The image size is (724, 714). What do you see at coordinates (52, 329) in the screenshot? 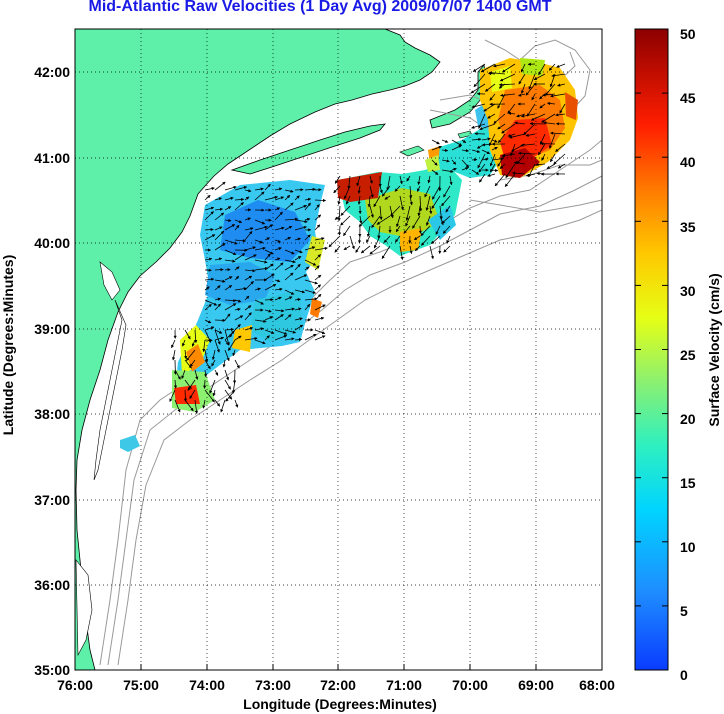
I see `y-tick-label: 39:00` at bounding box center [52, 329].